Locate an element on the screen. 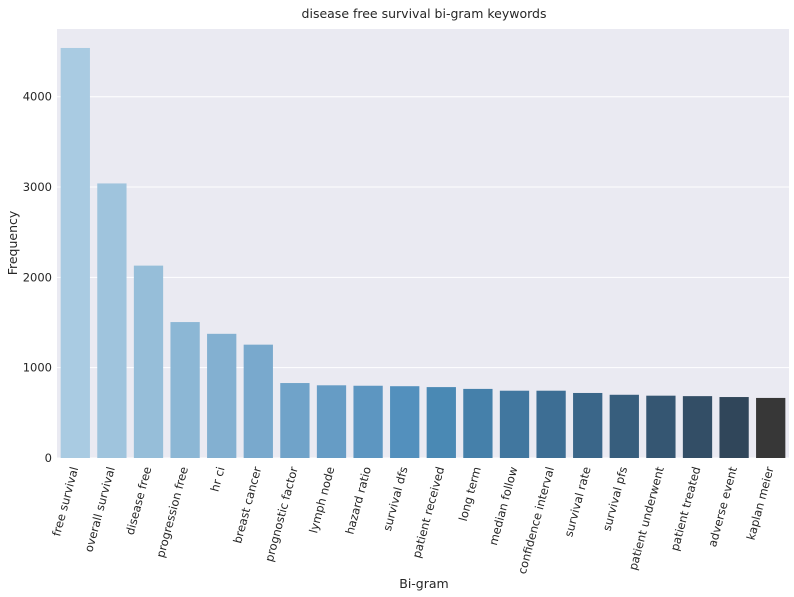 The image size is (794, 597). bar-disease-free is located at coordinates (148, 362).